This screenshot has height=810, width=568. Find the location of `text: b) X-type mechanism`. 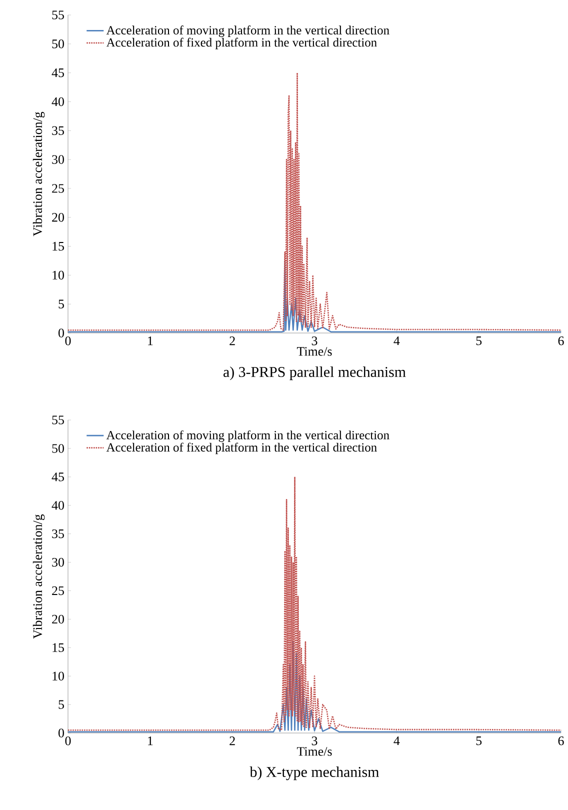

text: b) X-type mechanism is located at coordinates (315, 773).